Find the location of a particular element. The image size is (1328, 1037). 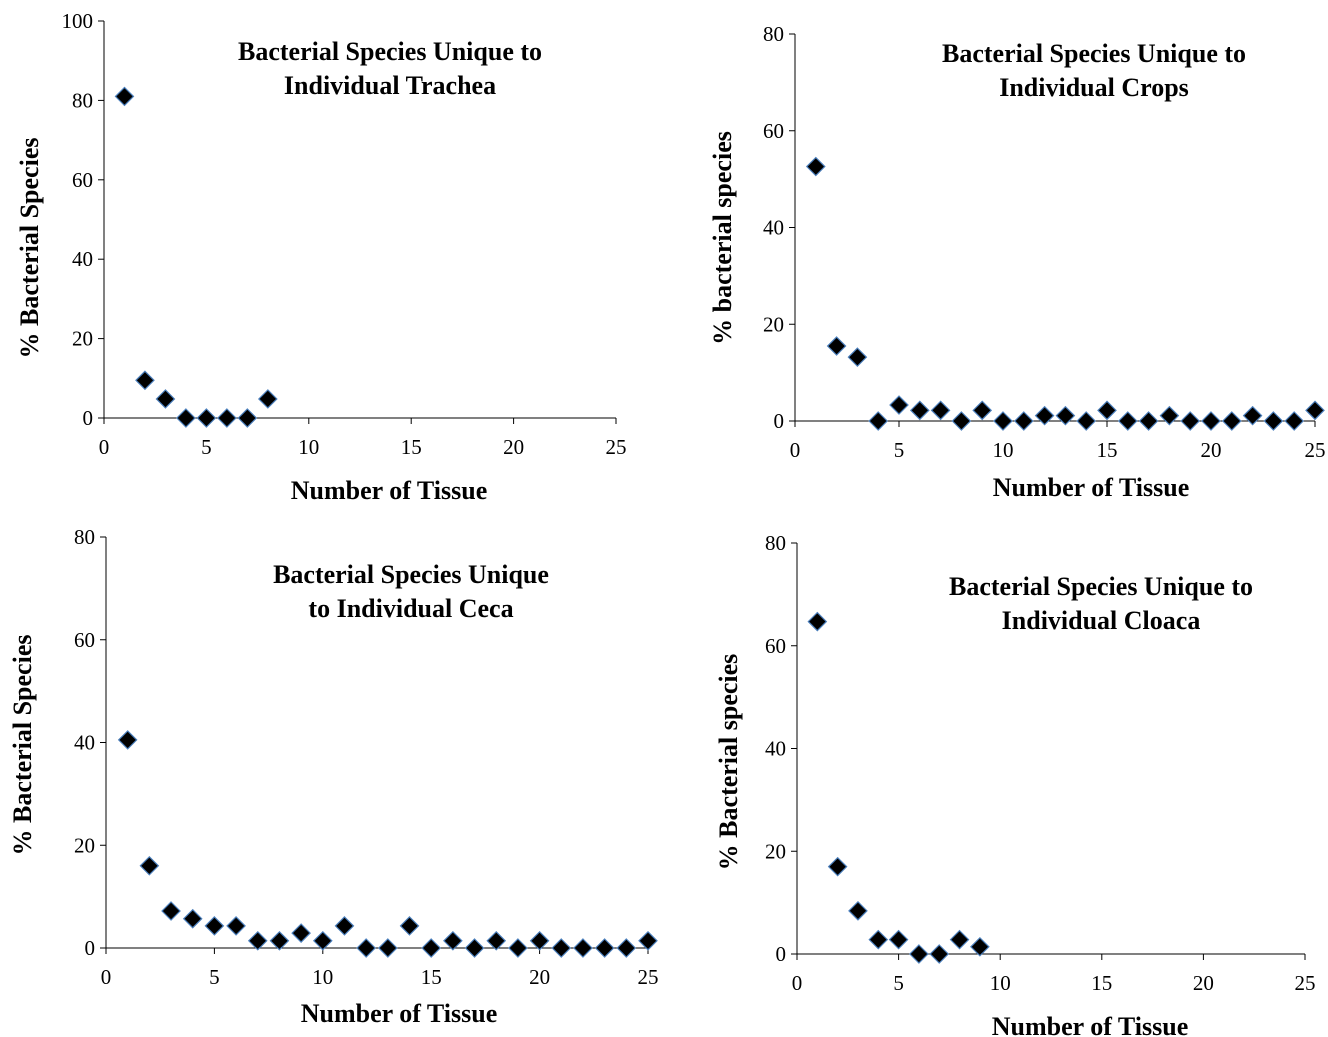

y-axis-label: % bacterial species is located at coordinates (722, 238).